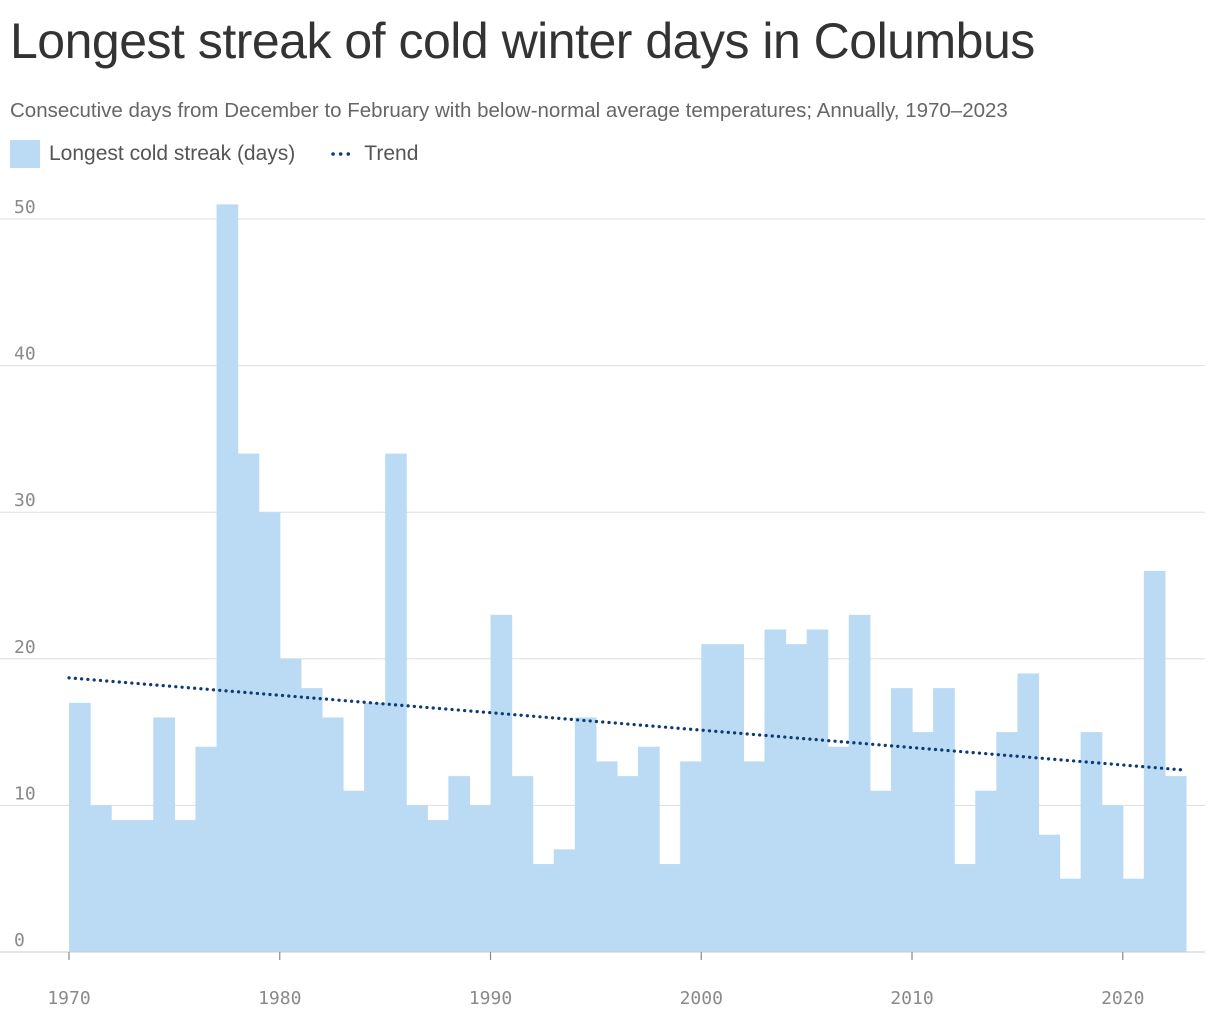  Describe the element at coordinates (396, 702) in the screenshot. I see `bar-1986` at that location.